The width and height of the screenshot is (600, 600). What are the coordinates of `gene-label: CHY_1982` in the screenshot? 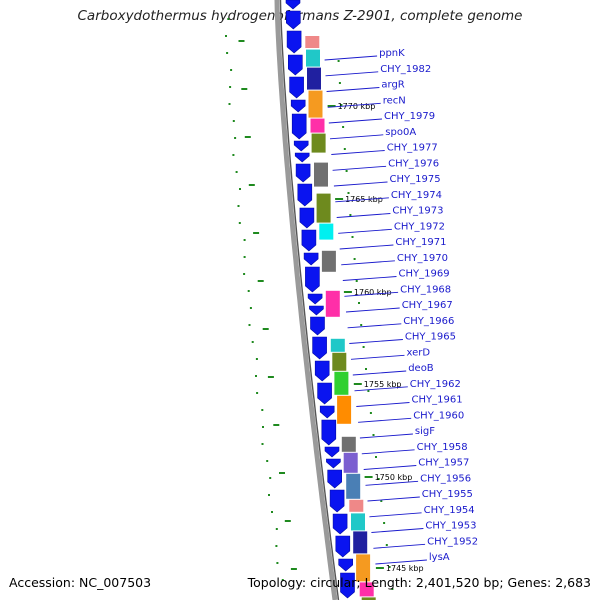 It's located at (405, 69).